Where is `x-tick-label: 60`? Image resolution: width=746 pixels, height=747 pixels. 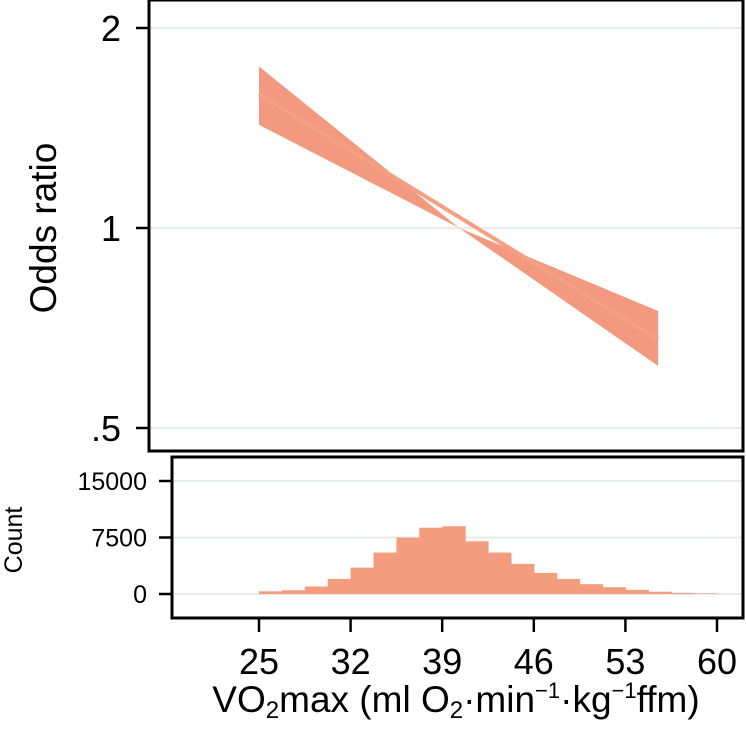 x-tick-label: 60 is located at coordinates (717, 661).